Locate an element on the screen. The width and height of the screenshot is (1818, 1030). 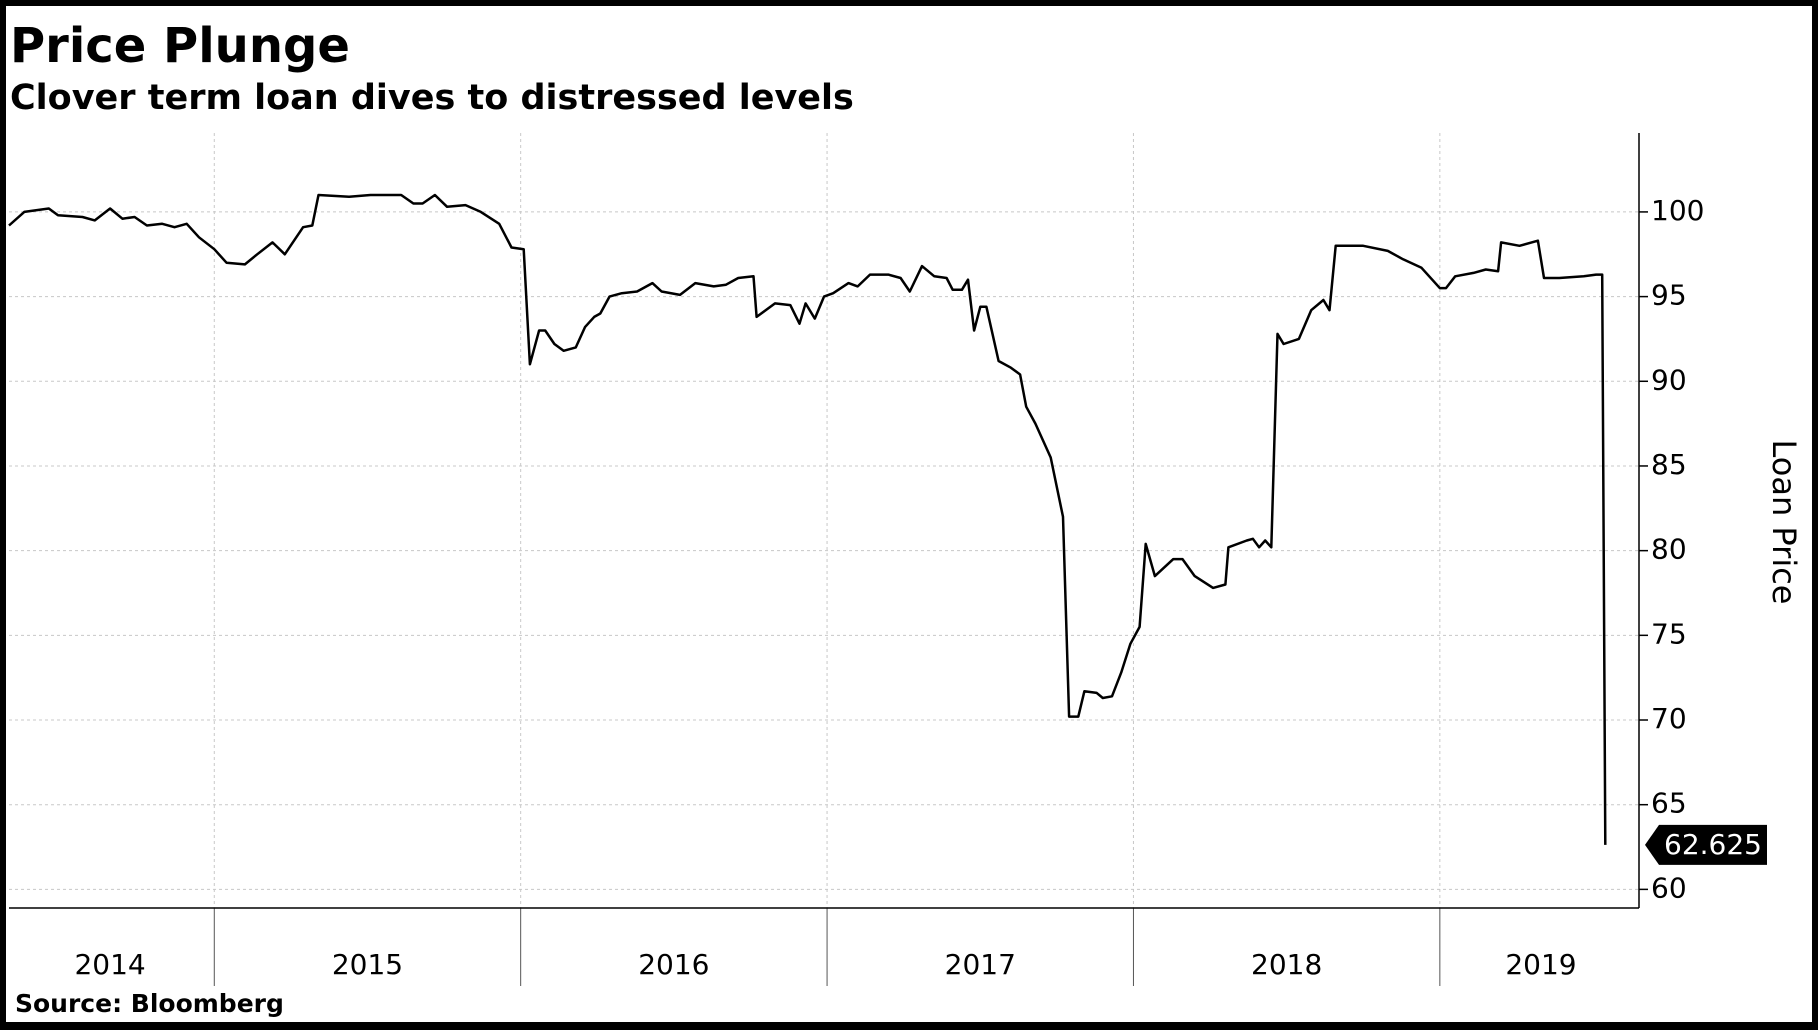
x-tick-label: 2014 is located at coordinates (109, 964).